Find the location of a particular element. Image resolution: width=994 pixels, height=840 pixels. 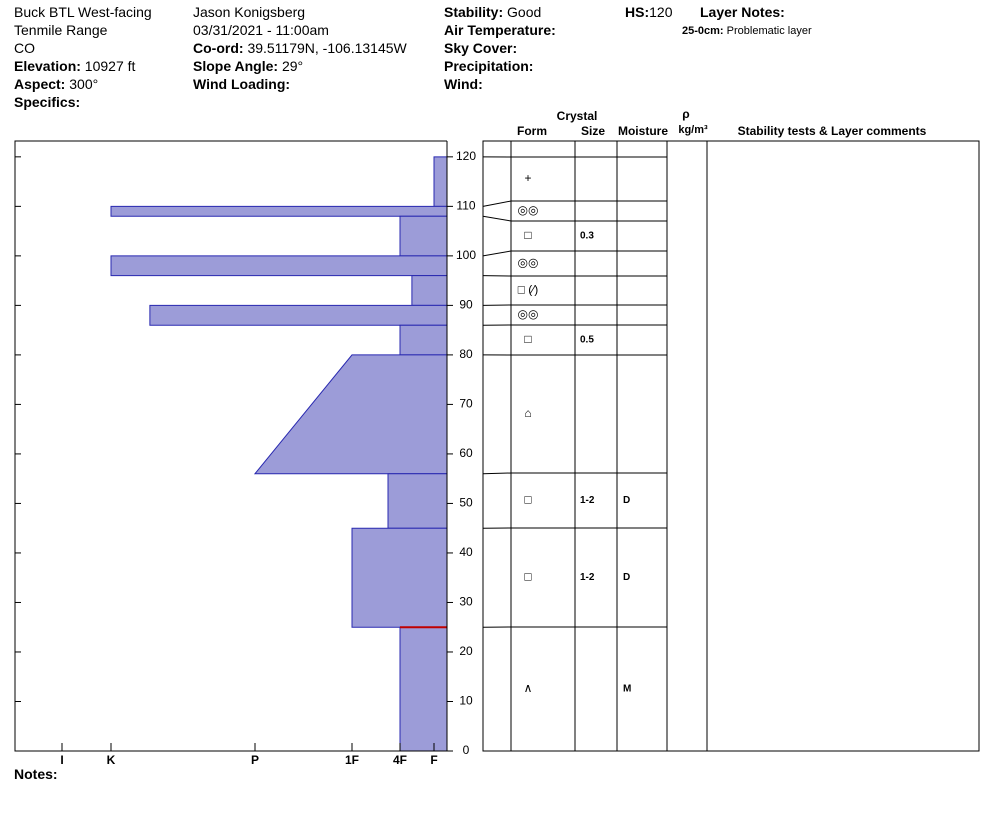

form: □ (∕) is located at coordinates (528, 290).